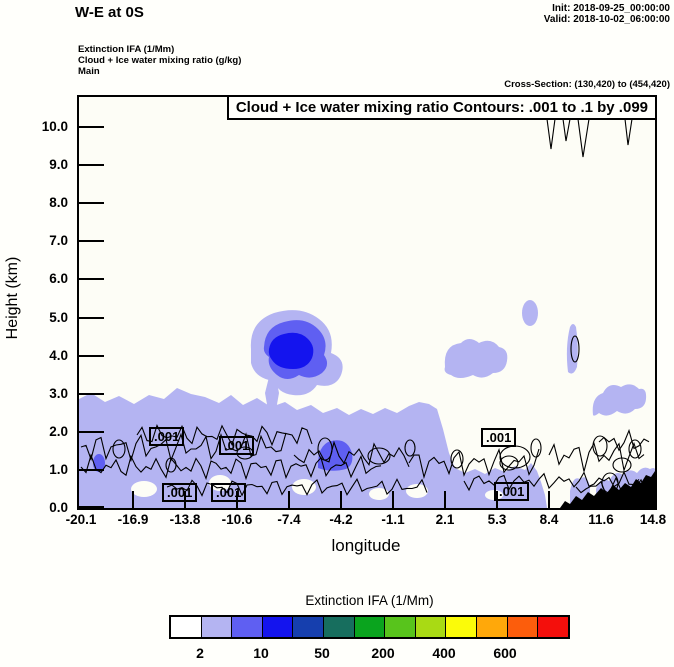 The width and height of the screenshot is (674, 667). What do you see at coordinates (611, 8) in the screenshot?
I see `init-time: Init: 2018-09-25_00:00:00` at bounding box center [611, 8].